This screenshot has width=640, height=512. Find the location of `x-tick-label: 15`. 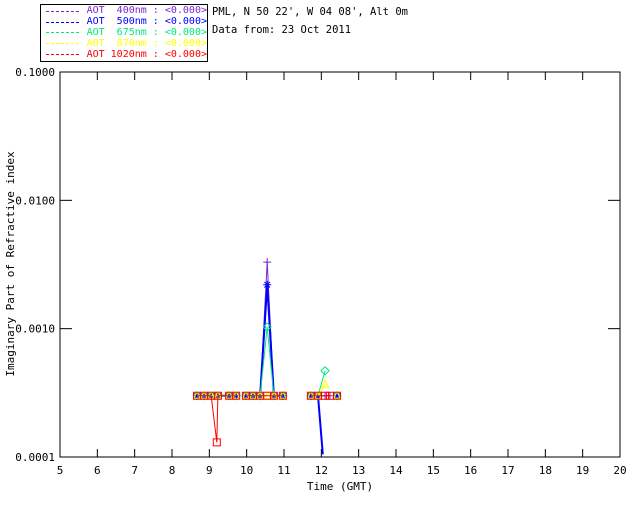

x-tick-label: 15 is located at coordinates (433, 470).